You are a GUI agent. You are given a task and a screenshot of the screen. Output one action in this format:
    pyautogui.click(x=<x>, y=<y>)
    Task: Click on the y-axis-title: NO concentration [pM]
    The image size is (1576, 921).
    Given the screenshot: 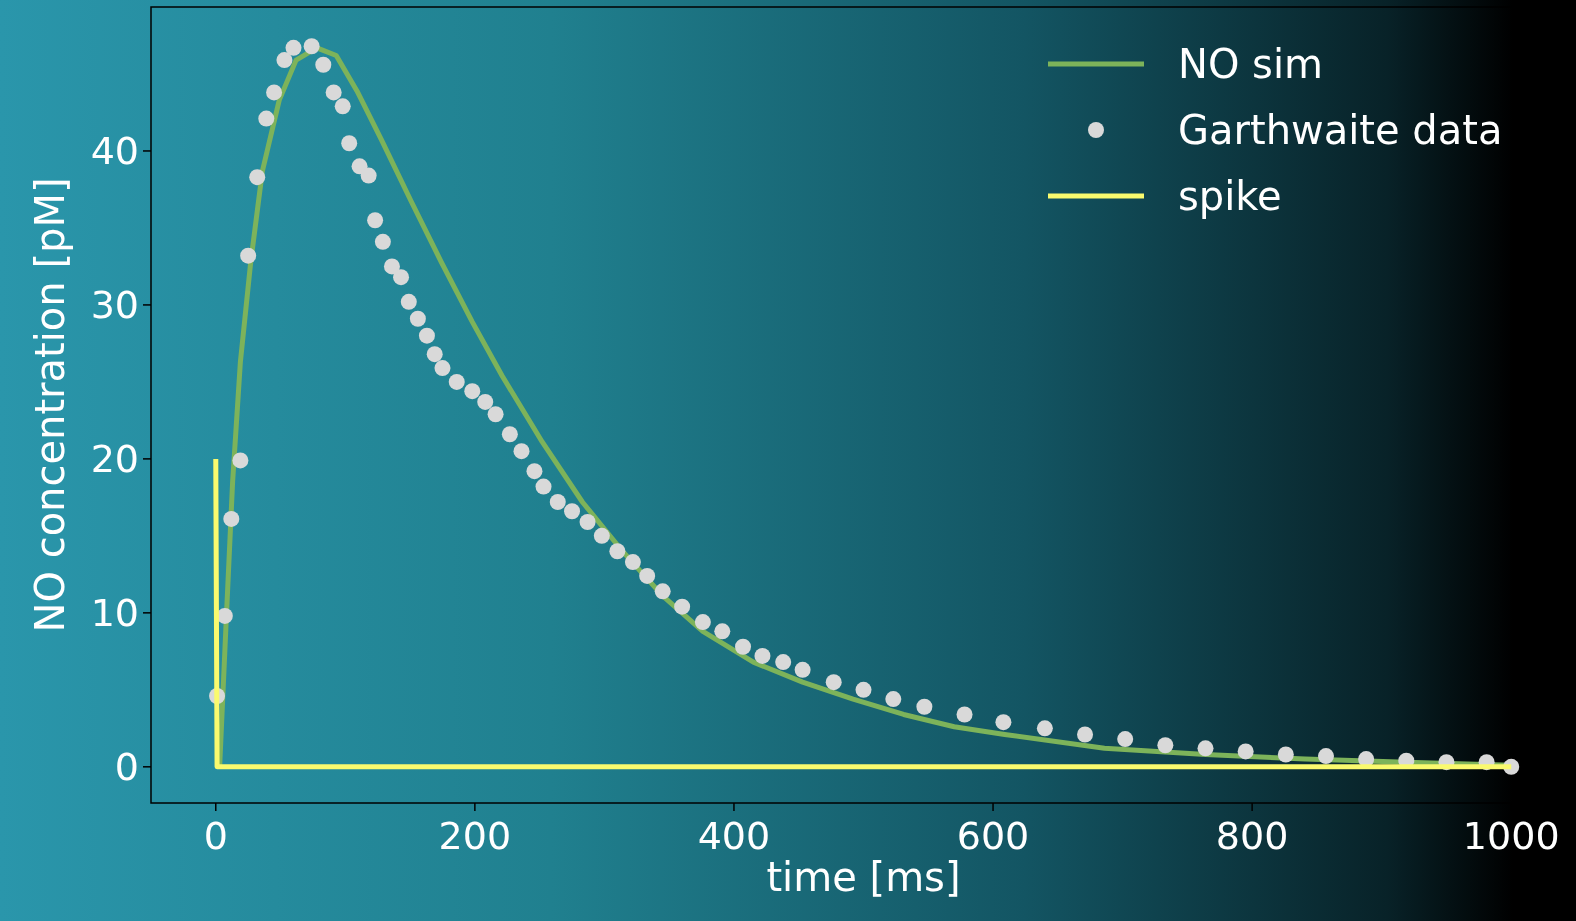 What is the action you would take?
    pyautogui.click(x=50, y=405)
    